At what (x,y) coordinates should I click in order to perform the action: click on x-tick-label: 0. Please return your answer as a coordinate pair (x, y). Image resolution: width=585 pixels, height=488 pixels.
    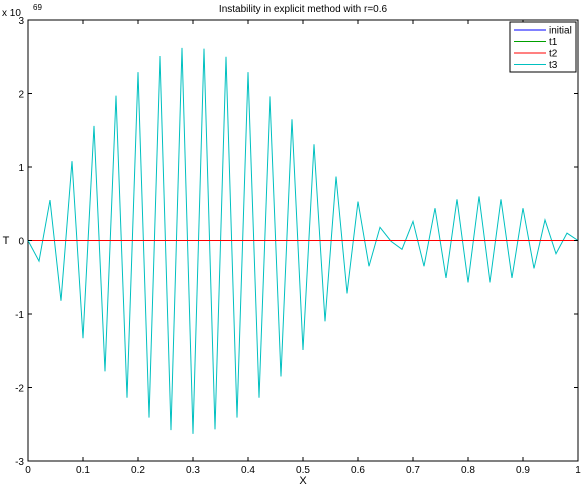
    Looking at the image, I should click on (28, 470).